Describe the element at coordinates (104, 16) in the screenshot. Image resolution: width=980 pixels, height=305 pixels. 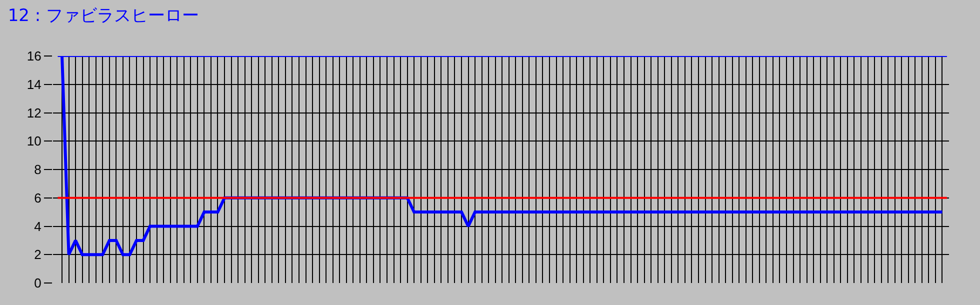
I see `chart-title: 12 : ファビラスヒーロー` at that location.